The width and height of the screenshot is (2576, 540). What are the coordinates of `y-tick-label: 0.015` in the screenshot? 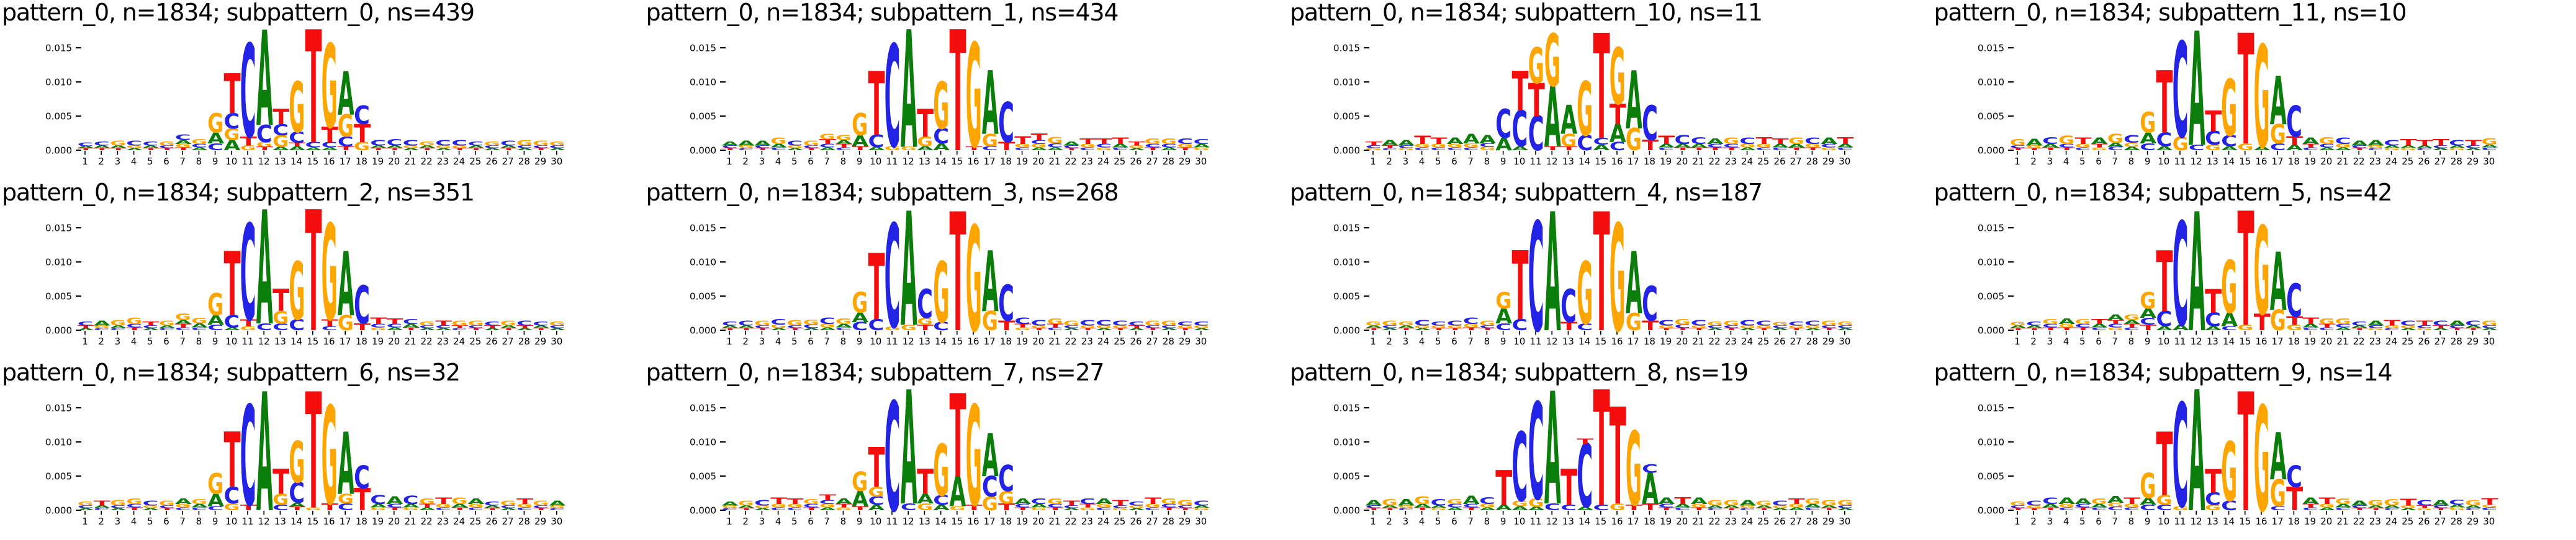 It's located at (1991, 48).